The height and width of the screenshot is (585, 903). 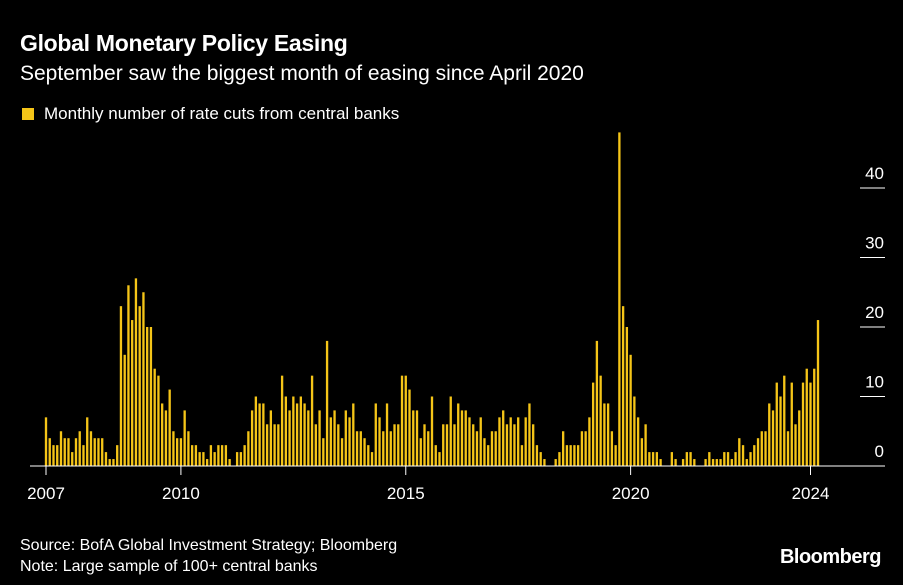 I want to click on x-tick-label: 2020, so click(x=631, y=493).